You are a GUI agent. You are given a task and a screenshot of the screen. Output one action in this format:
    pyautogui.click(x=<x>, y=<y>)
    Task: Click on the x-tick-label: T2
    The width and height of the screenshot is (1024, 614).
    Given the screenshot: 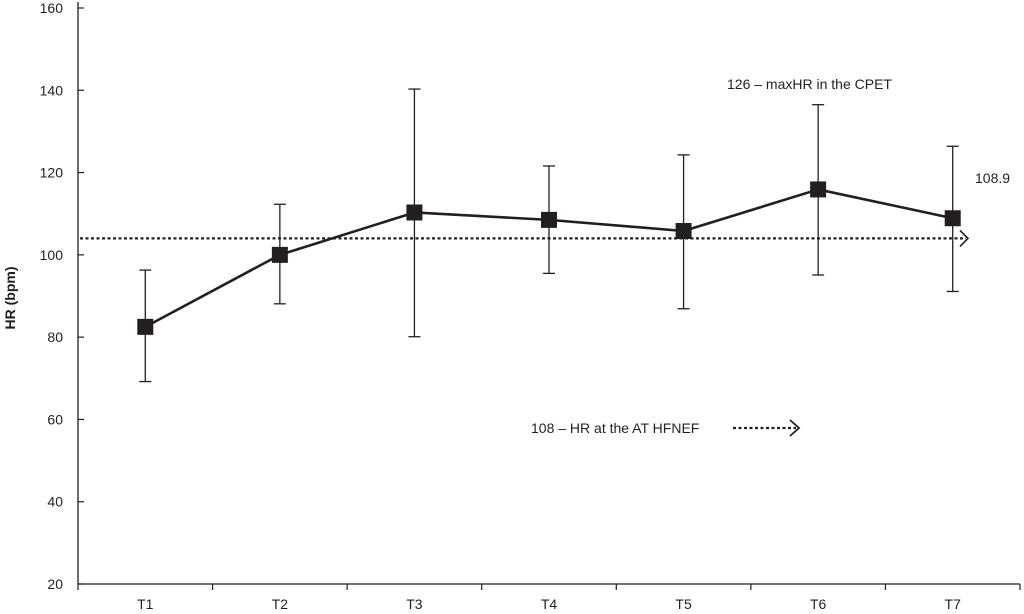 What is the action you would take?
    pyautogui.click(x=280, y=604)
    